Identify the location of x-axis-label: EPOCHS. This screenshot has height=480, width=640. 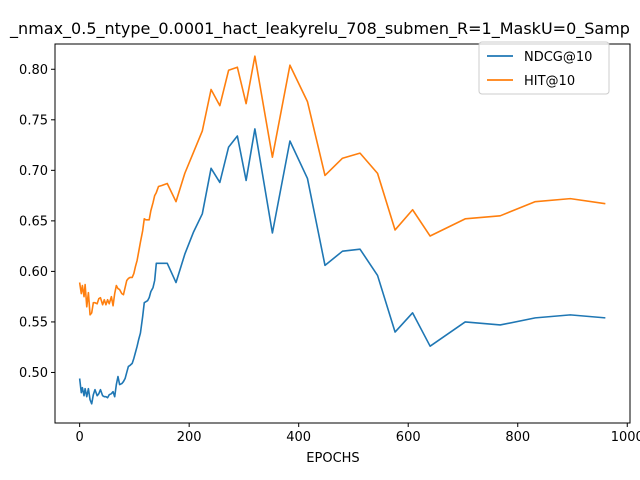
(332, 458).